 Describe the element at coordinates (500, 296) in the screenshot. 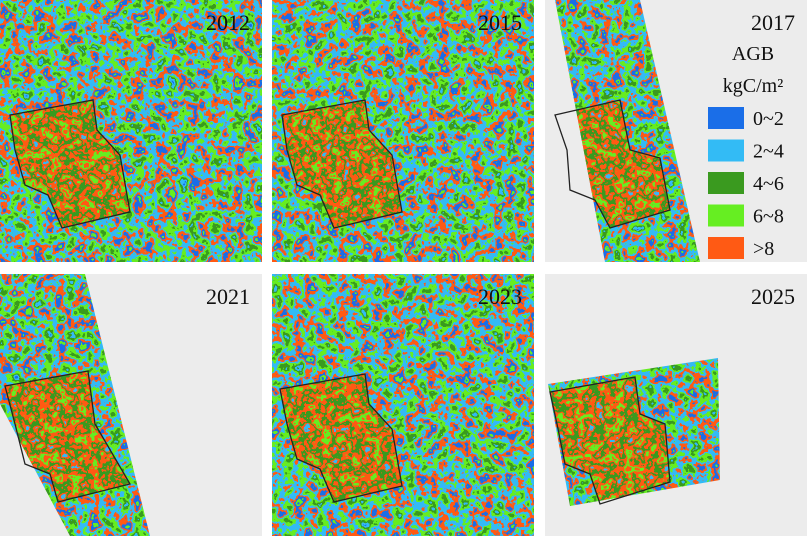

I see `year-label: 2023` at that location.